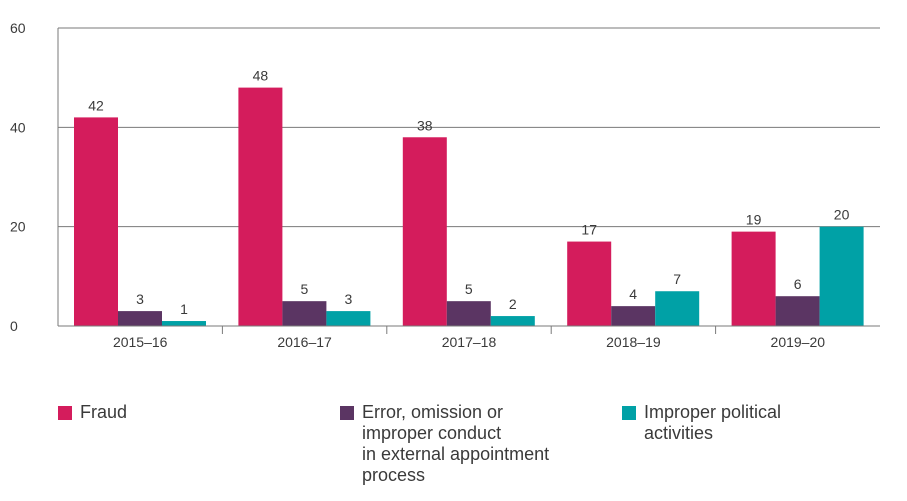 The height and width of the screenshot is (501, 907). What do you see at coordinates (18, 177) in the screenshot?
I see `y-axis-ticks: 0 20 40 60` at bounding box center [18, 177].